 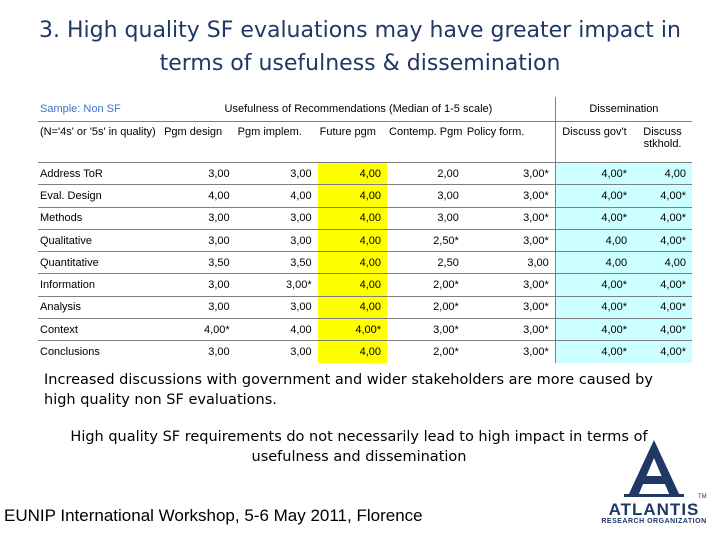 What do you see at coordinates (654, 521) in the screenshot?
I see `logo-subtitle: RESEARCH ORGANIZATION` at bounding box center [654, 521].